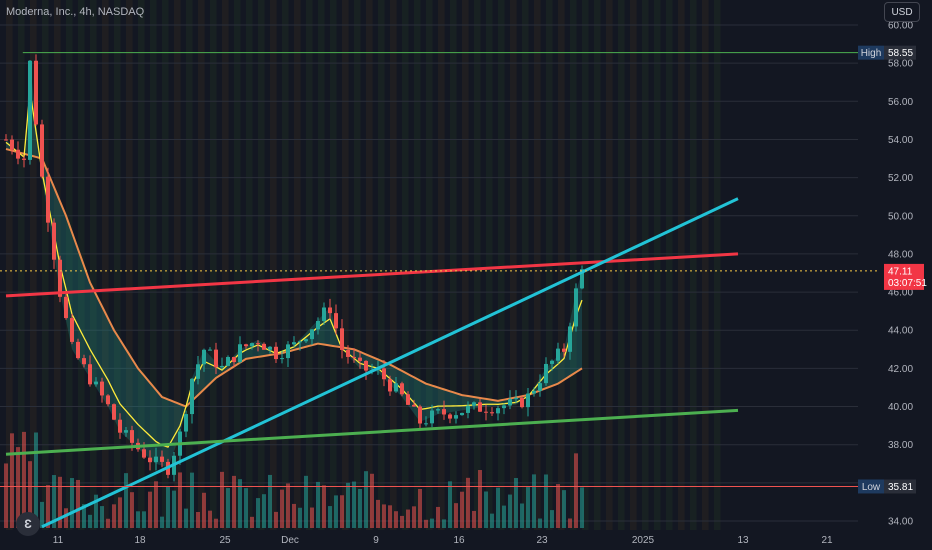 The width and height of the screenshot is (932, 550). Describe the element at coordinates (871, 52) in the screenshot. I see `tag-label-bg` at that location.